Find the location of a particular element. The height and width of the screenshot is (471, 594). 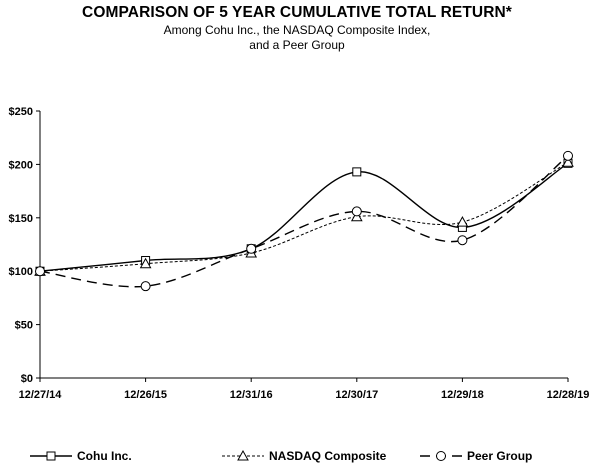

chart-subtitle-line-2: and a Peer Group is located at coordinates (297, 45).